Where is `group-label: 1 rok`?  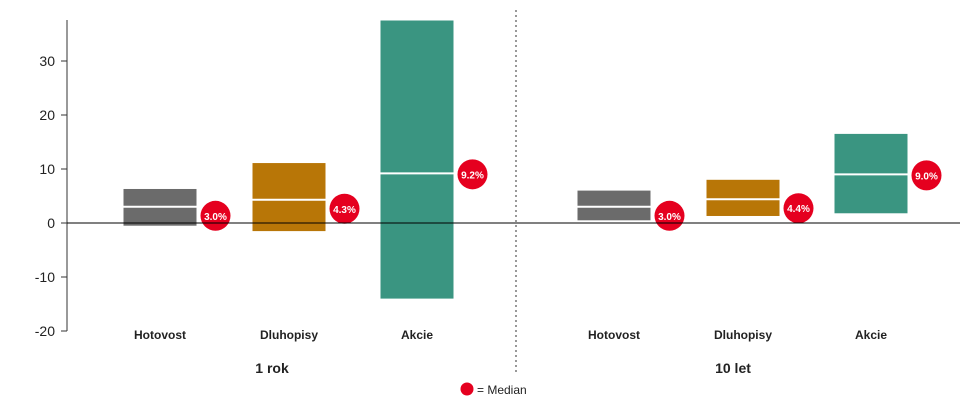 group-label: 1 rok is located at coordinates (272, 368).